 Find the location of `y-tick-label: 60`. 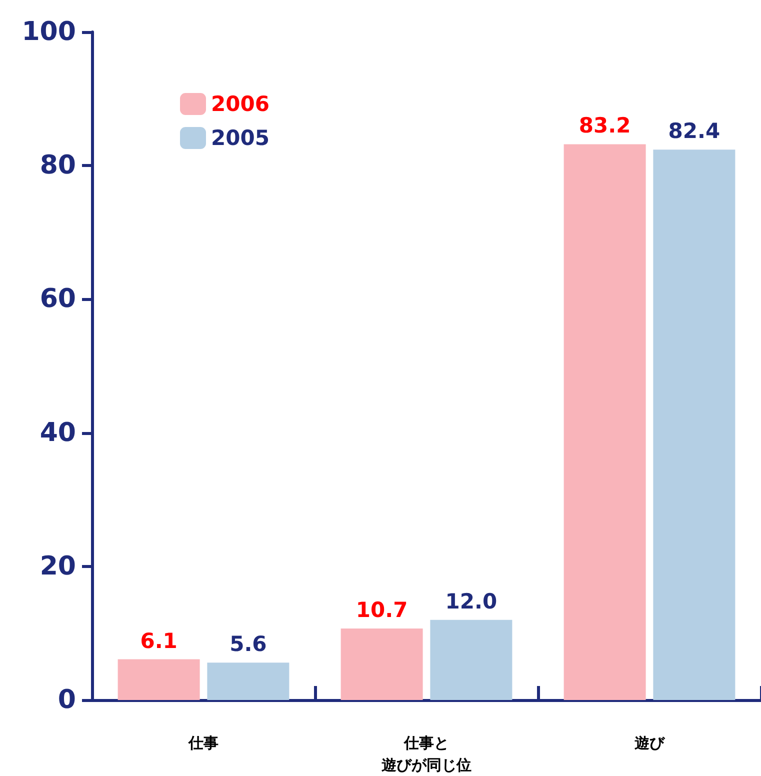

y-tick-label: 60 is located at coordinates (58, 299).